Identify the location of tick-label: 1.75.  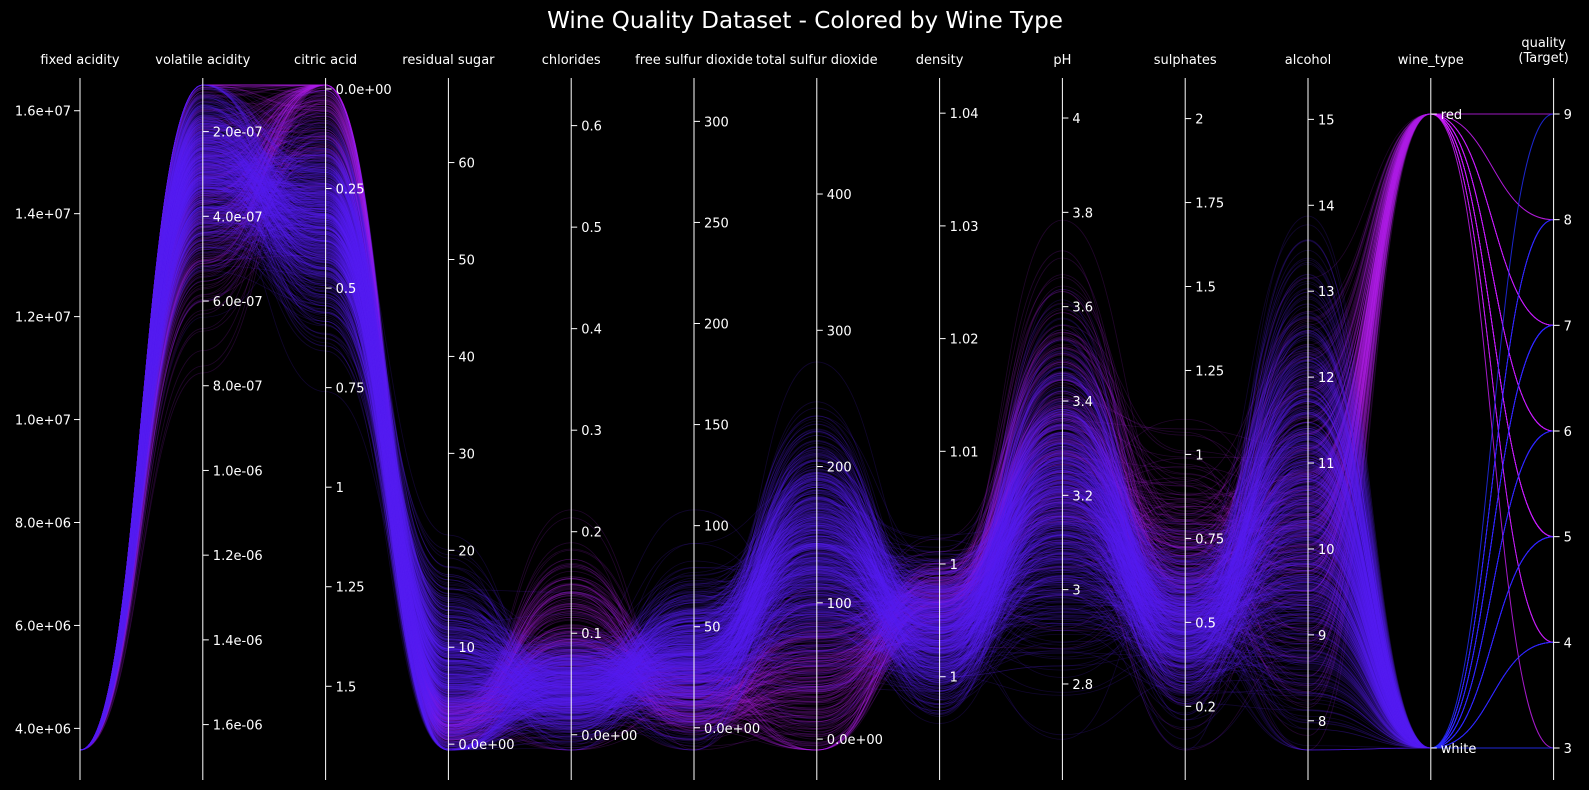
(1209, 204).